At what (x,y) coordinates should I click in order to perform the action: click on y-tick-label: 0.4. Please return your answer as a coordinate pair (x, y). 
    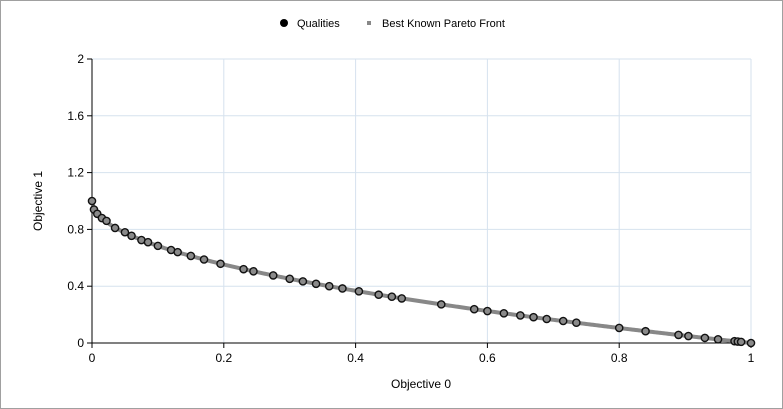
    Looking at the image, I should click on (75, 286).